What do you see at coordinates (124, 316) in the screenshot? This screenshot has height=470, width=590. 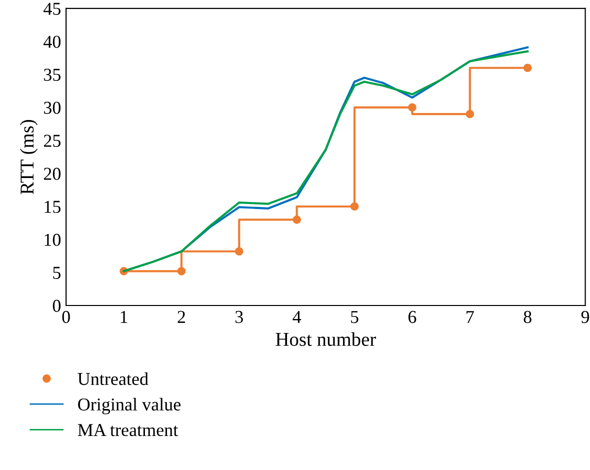 I see `x-tick-label: 1` at bounding box center [124, 316].